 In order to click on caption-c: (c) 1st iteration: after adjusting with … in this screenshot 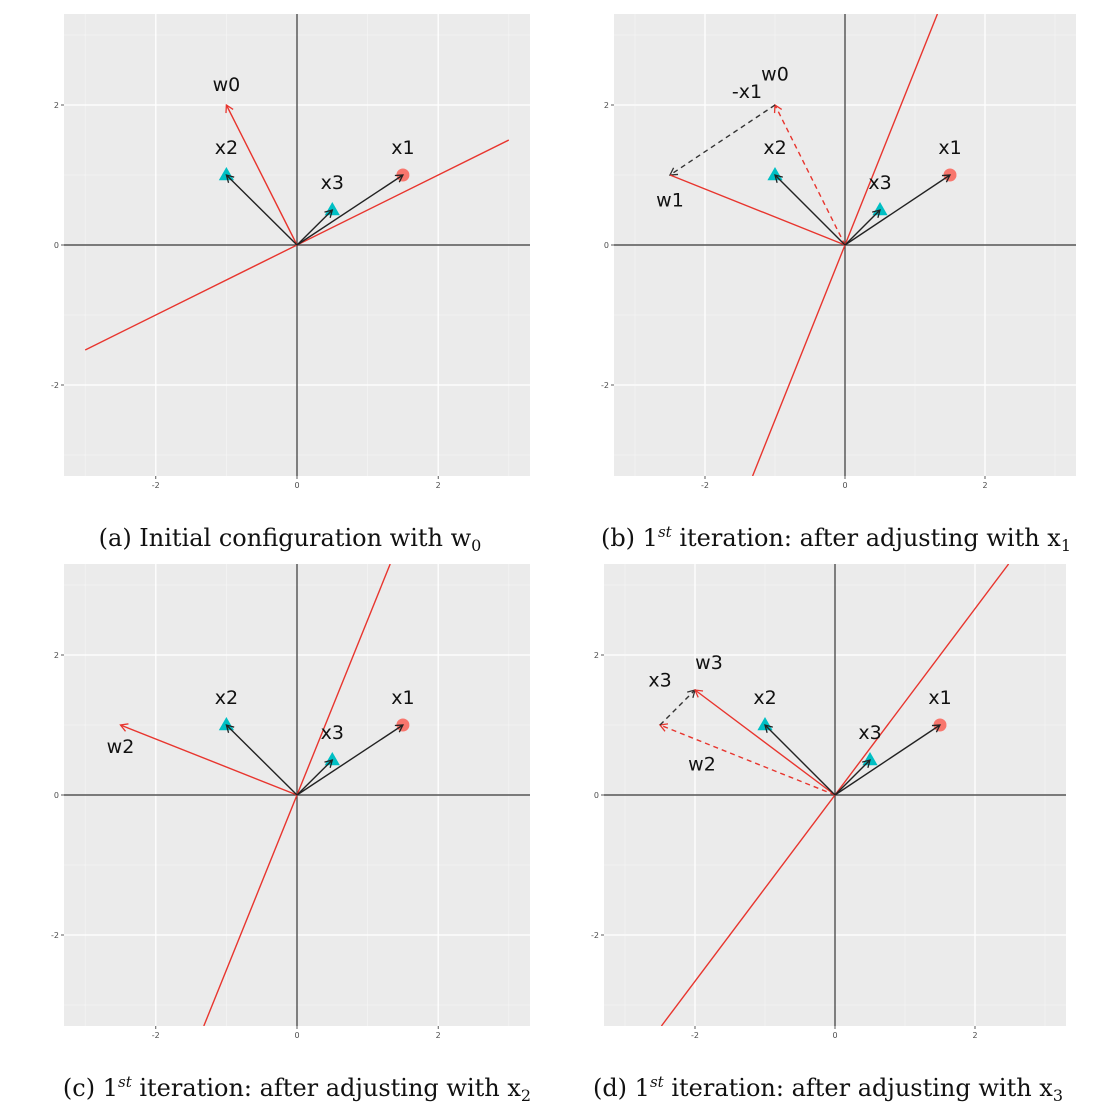, I will do `click(297, 1089)`.